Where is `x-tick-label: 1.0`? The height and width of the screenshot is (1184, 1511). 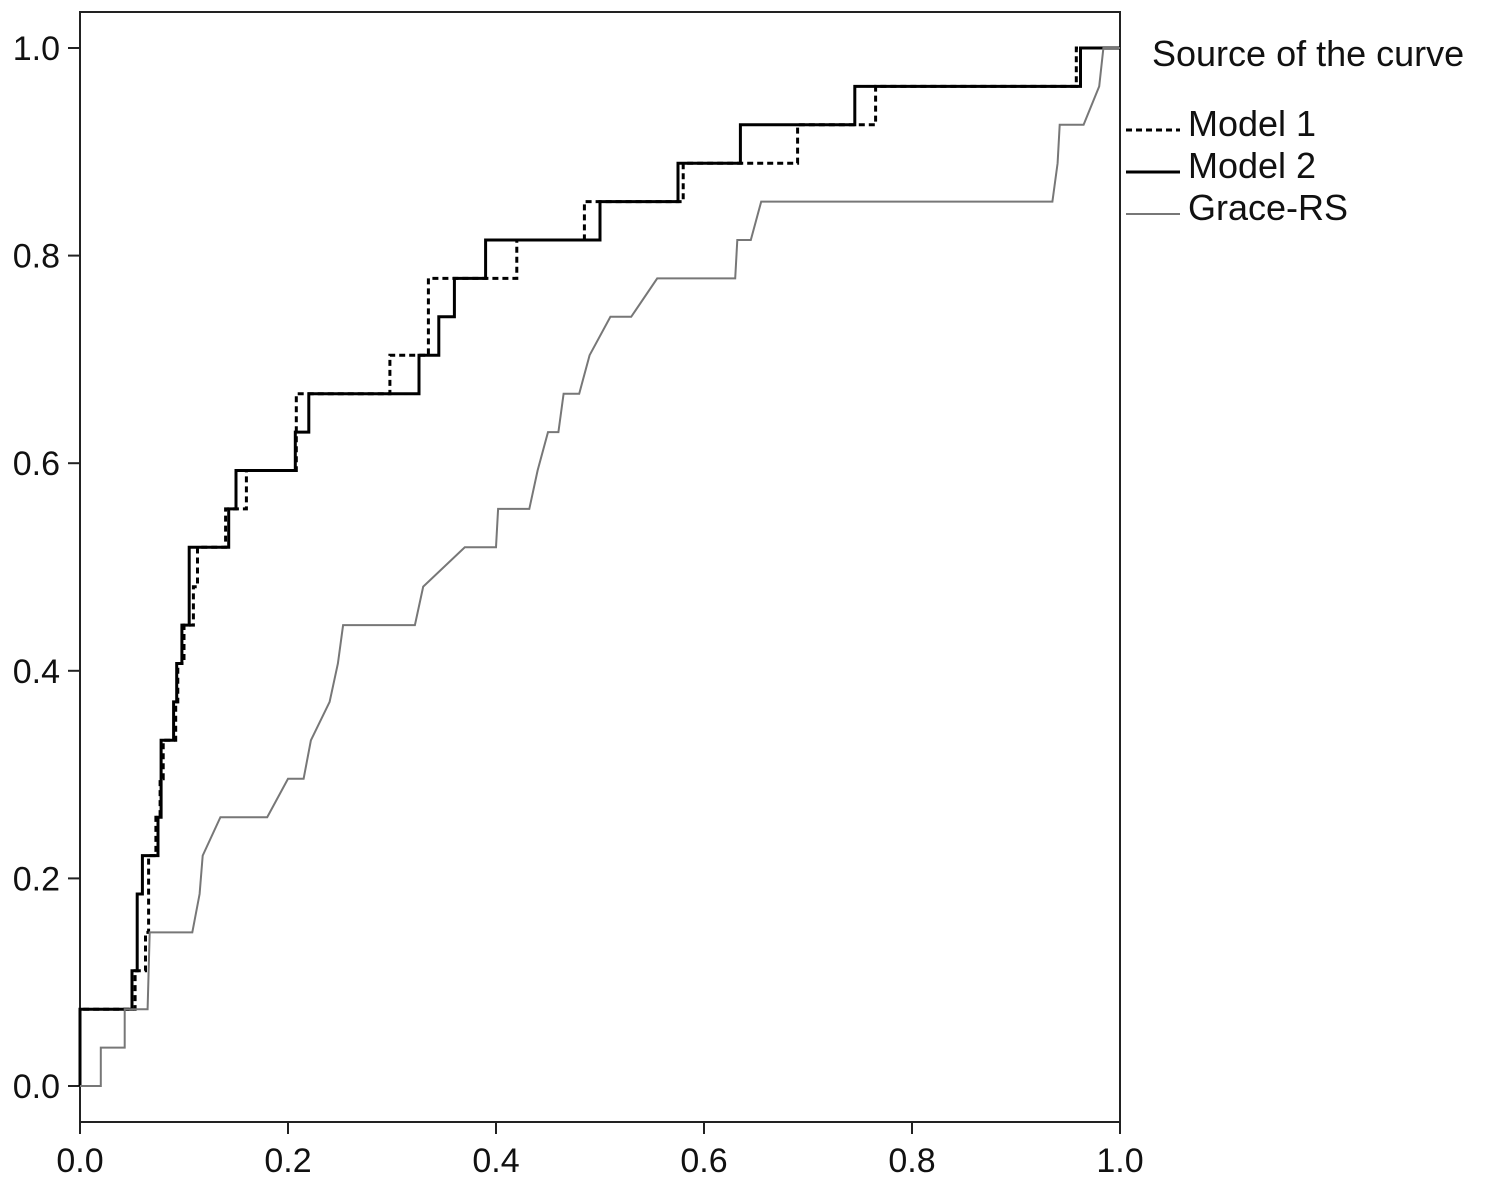
x-tick-label: 1.0 is located at coordinates (1119, 1161).